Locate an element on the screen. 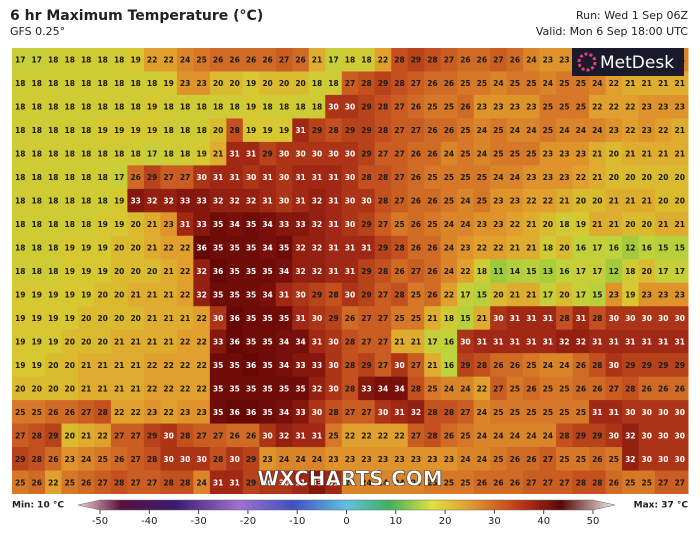 The width and height of the screenshot is (700, 540). temp-label: 34 is located at coordinates (284, 271).